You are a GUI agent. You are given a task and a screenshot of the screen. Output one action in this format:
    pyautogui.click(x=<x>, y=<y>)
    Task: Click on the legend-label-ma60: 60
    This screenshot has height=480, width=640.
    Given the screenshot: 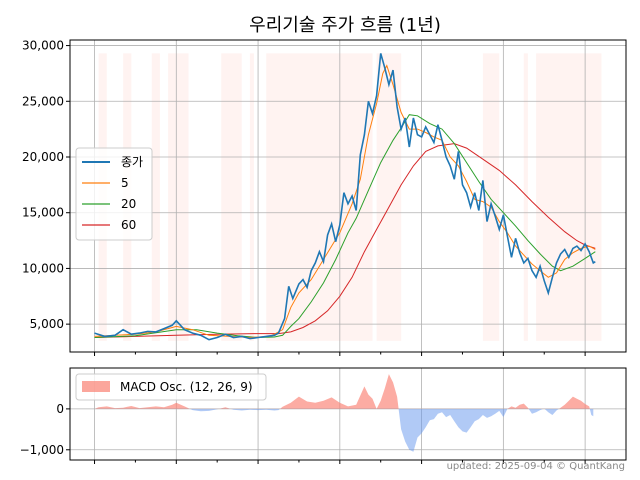 What is the action you would take?
    pyautogui.click(x=128, y=225)
    